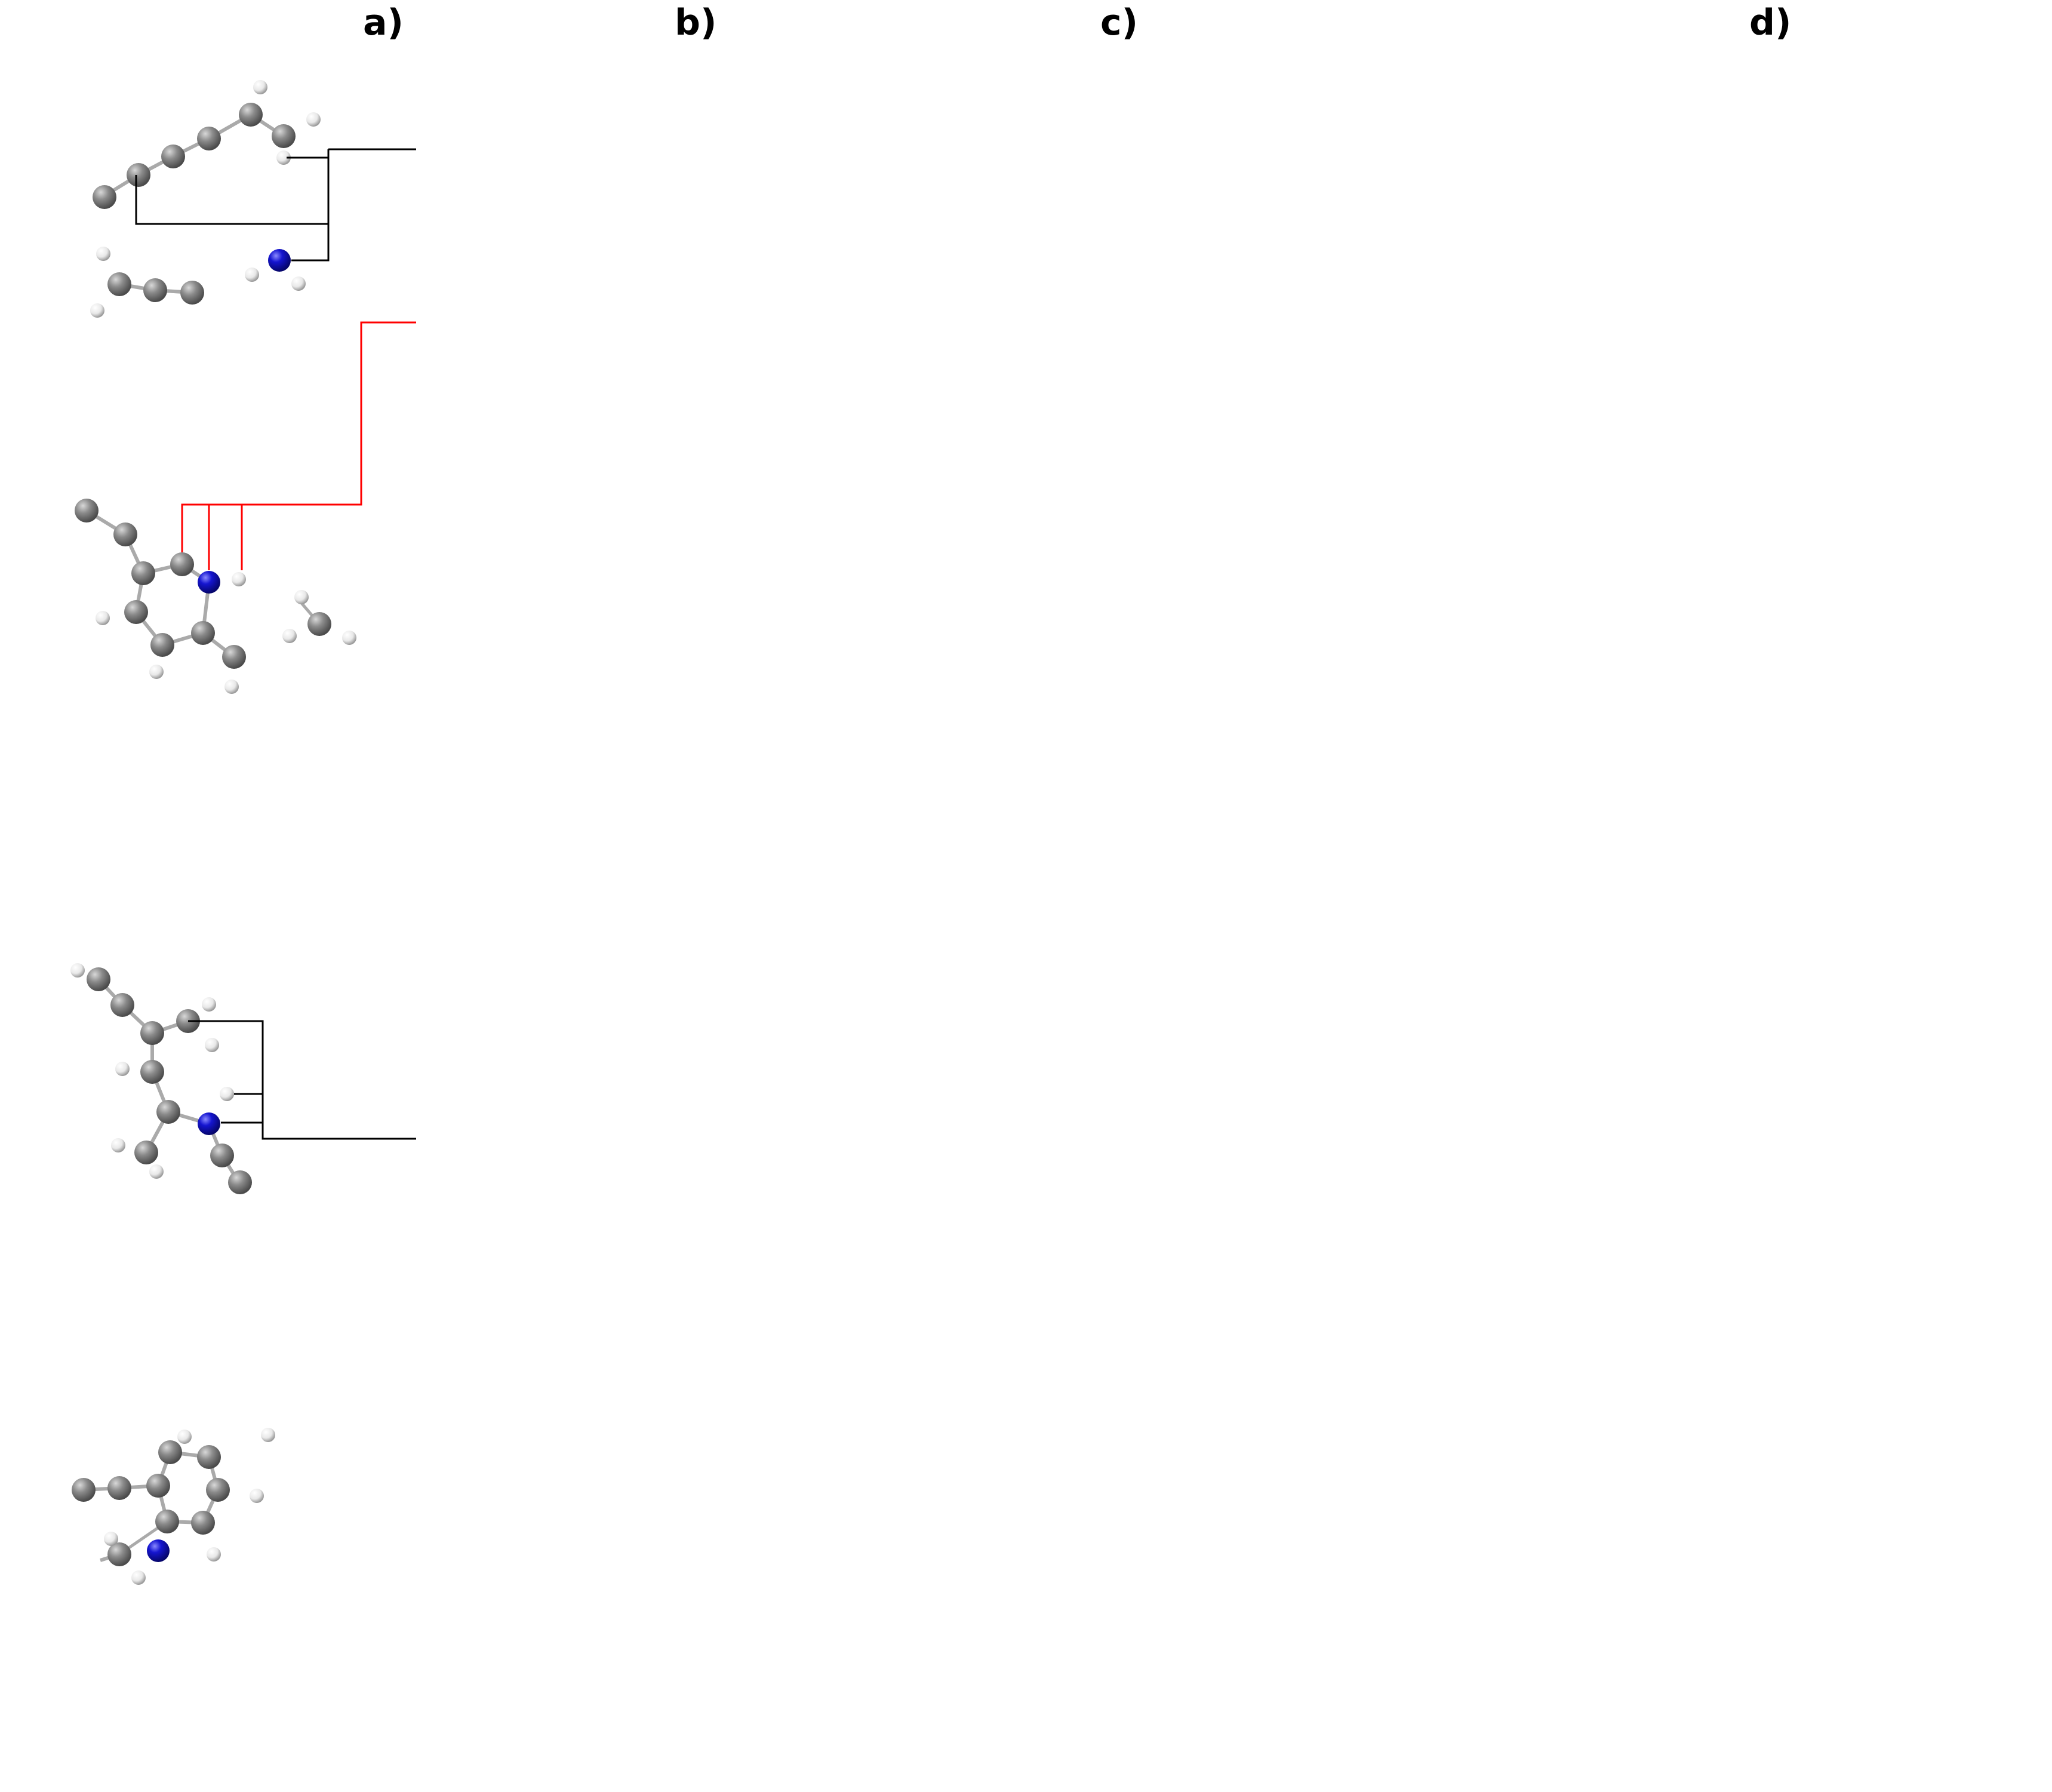 The width and height of the screenshot is (2052, 1792). What do you see at coordinates (696, 23) in the screenshot?
I see `panel-label-b: b)` at bounding box center [696, 23].